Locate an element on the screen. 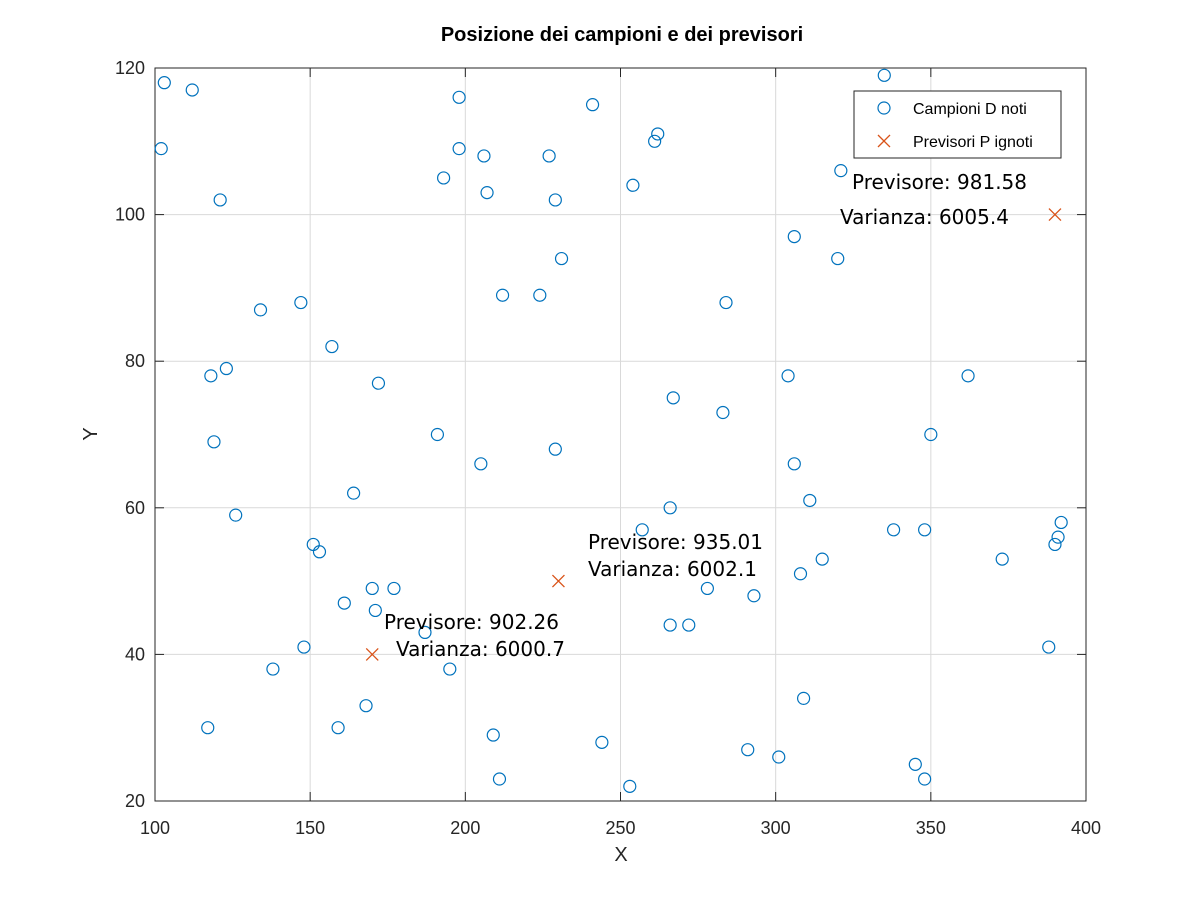 The image size is (1200, 900). y-tick-label: 20 is located at coordinates (135, 801).